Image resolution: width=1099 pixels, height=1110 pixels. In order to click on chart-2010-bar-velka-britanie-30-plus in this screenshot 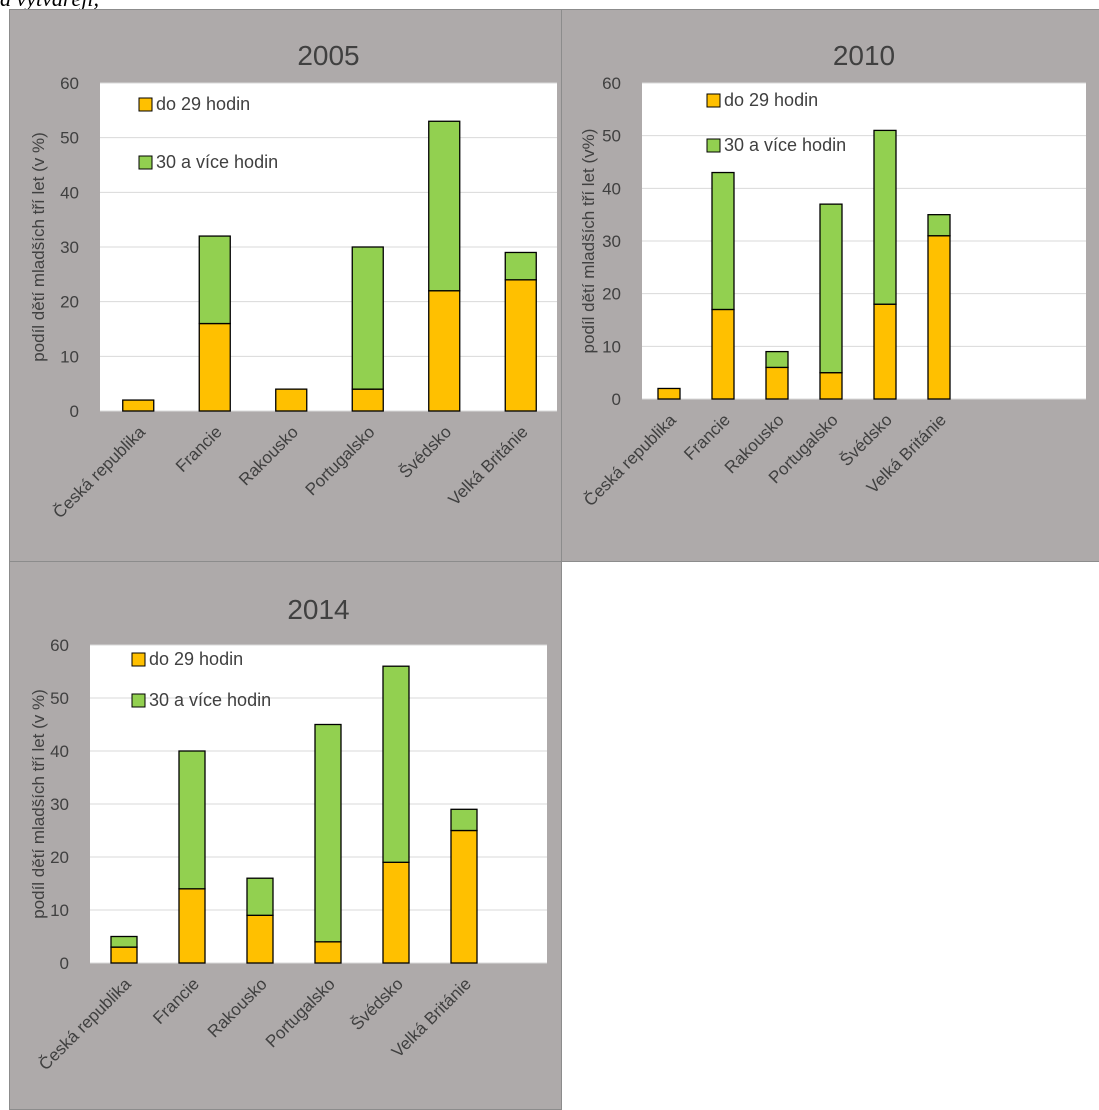, I will do `click(939, 225)`.